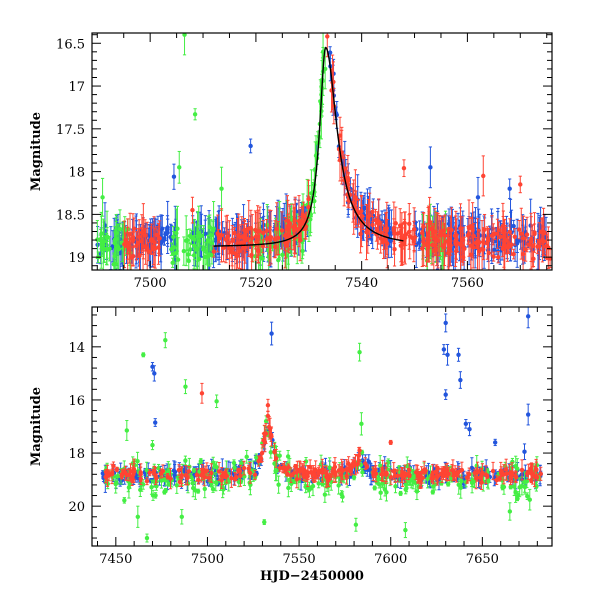 The width and height of the screenshot is (600, 600). Describe the element at coordinates (467, 283) in the screenshot. I see `x-tick-label: 7560` at that location.